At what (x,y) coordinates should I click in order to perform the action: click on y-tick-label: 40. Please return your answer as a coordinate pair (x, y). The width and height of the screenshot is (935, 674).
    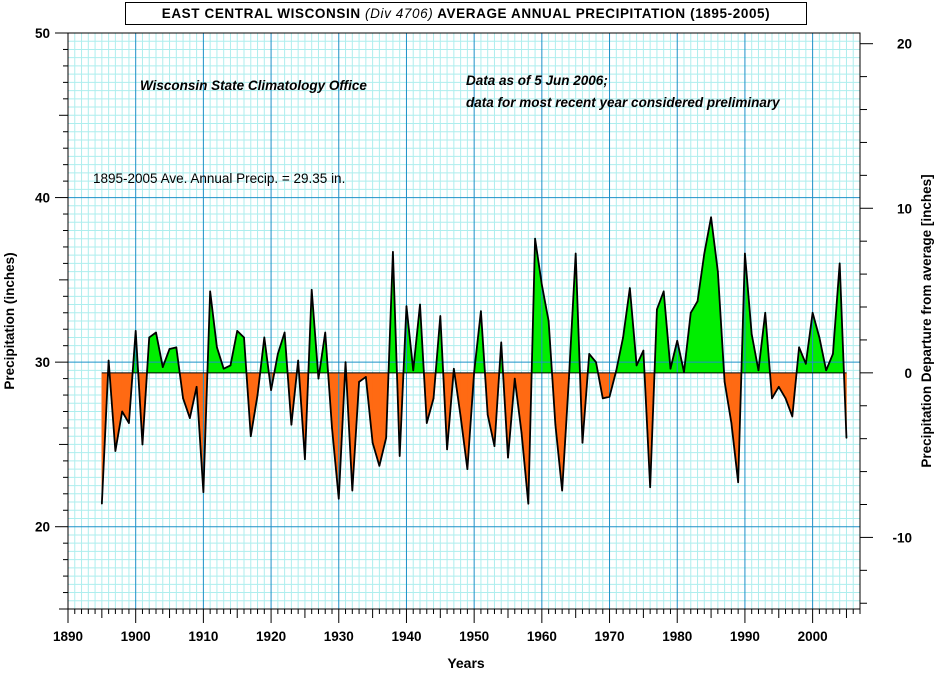
    Looking at the image, I should click on (42, 198).